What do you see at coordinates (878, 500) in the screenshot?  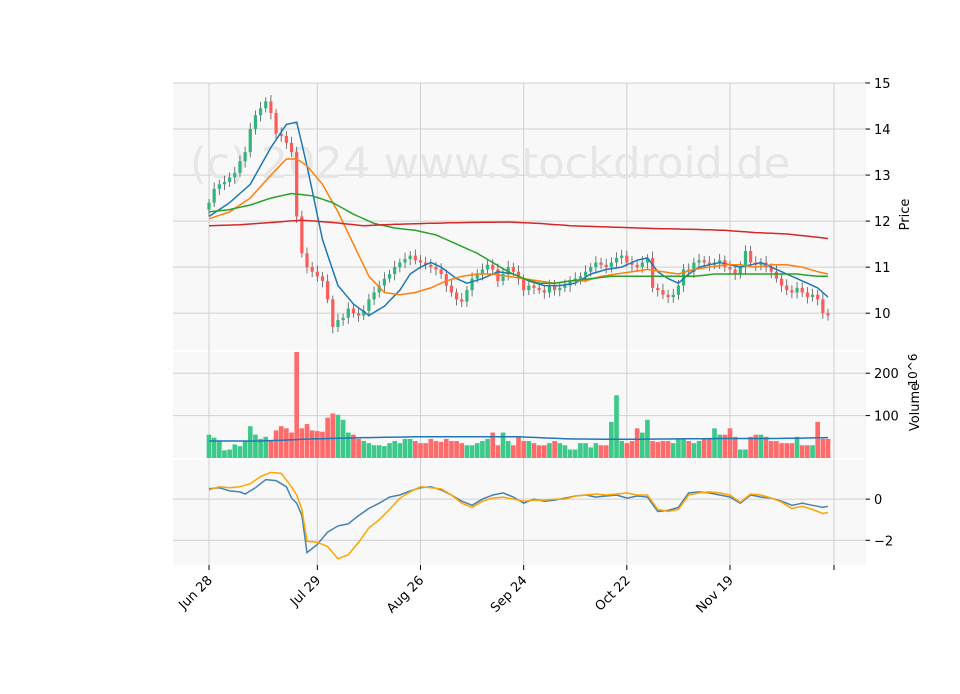 I see `oscillator-tick-label: 0` at bounding box center [878, 500].